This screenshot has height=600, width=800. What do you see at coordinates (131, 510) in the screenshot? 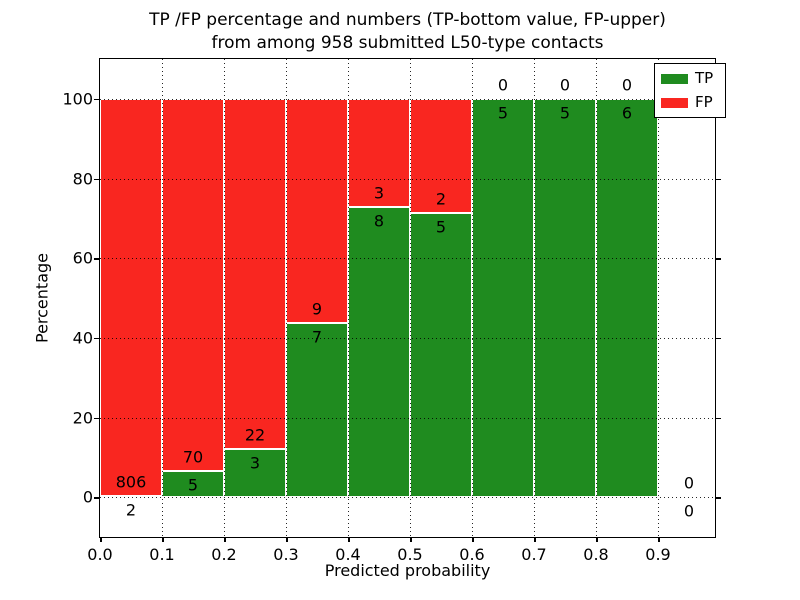
I see `tp-count-label: 2` at bounding box center [131, 510].